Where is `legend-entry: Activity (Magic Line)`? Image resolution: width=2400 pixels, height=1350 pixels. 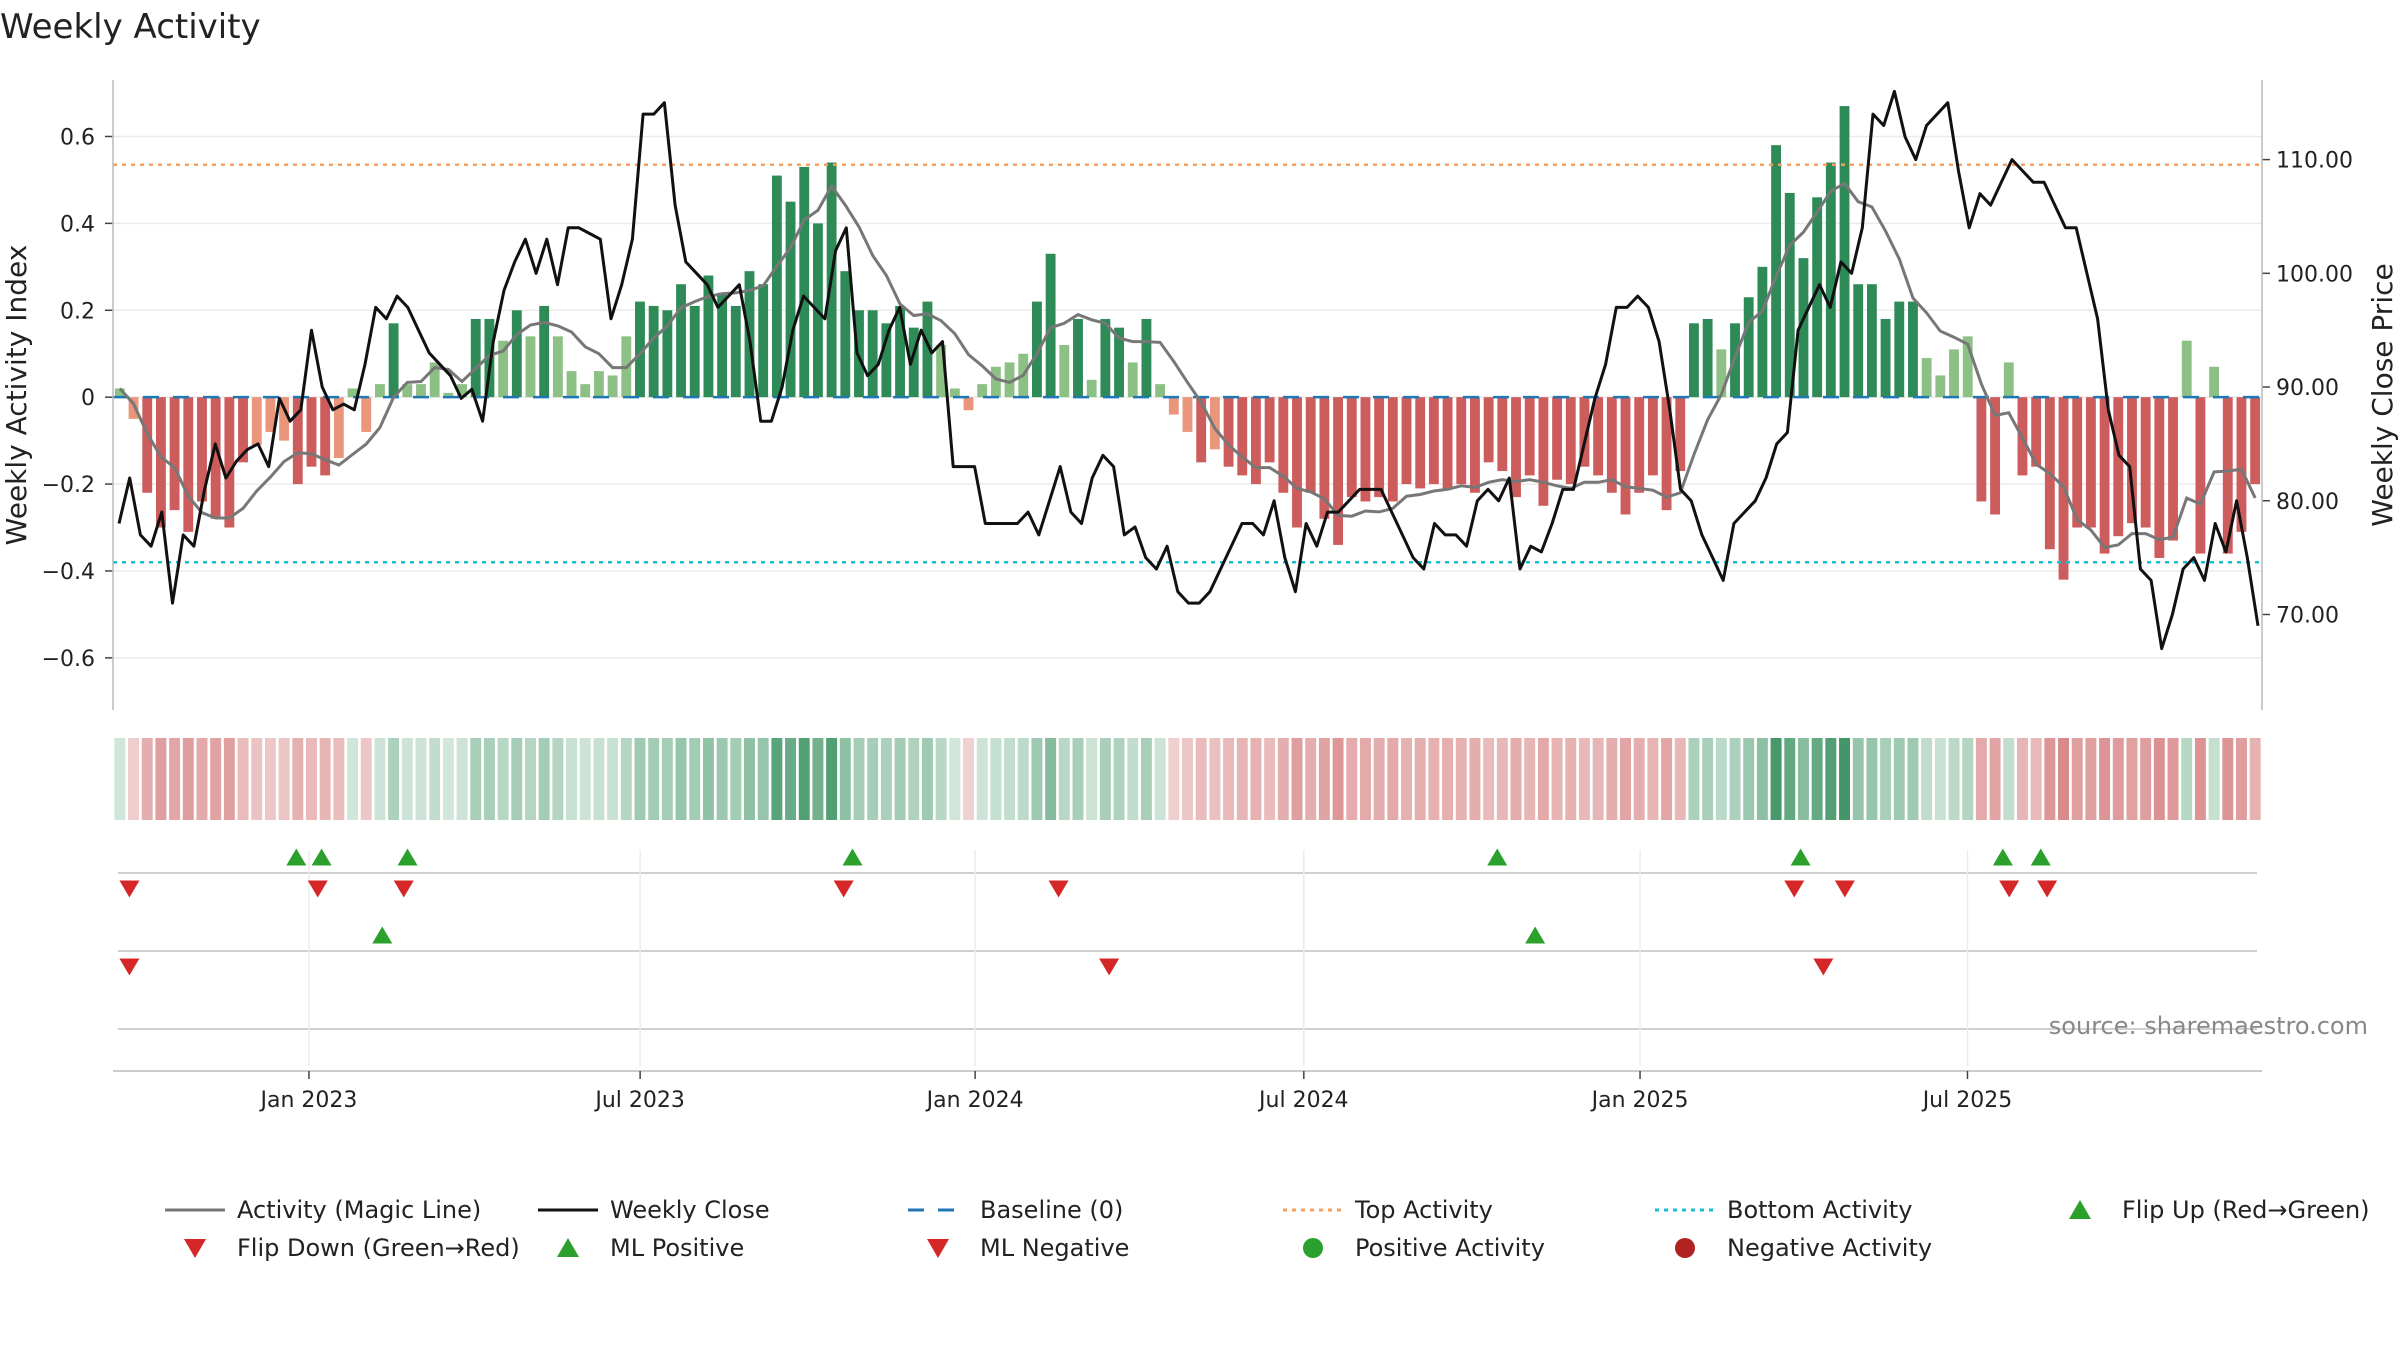 legend-entry: Activity (Magic Line) is located at coordinates (323, 1210).